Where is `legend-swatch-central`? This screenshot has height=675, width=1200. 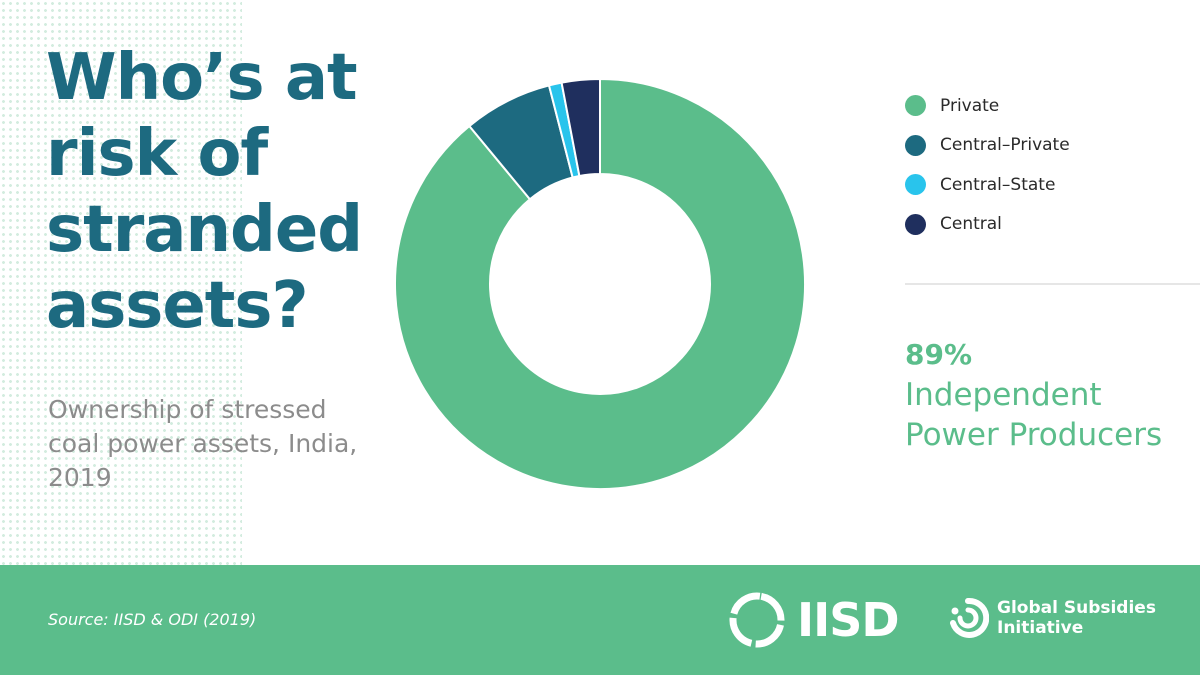
legend-swatch-central is located at coordinates (915, 224).